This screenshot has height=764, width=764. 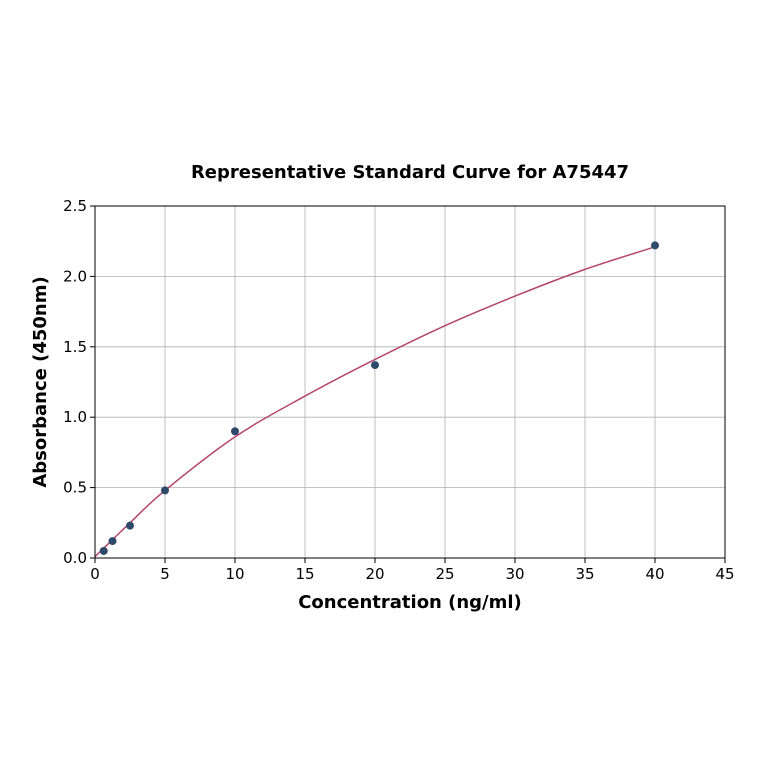 I want to click on y-tick-label: 0.5, so click(x=75, y=488).